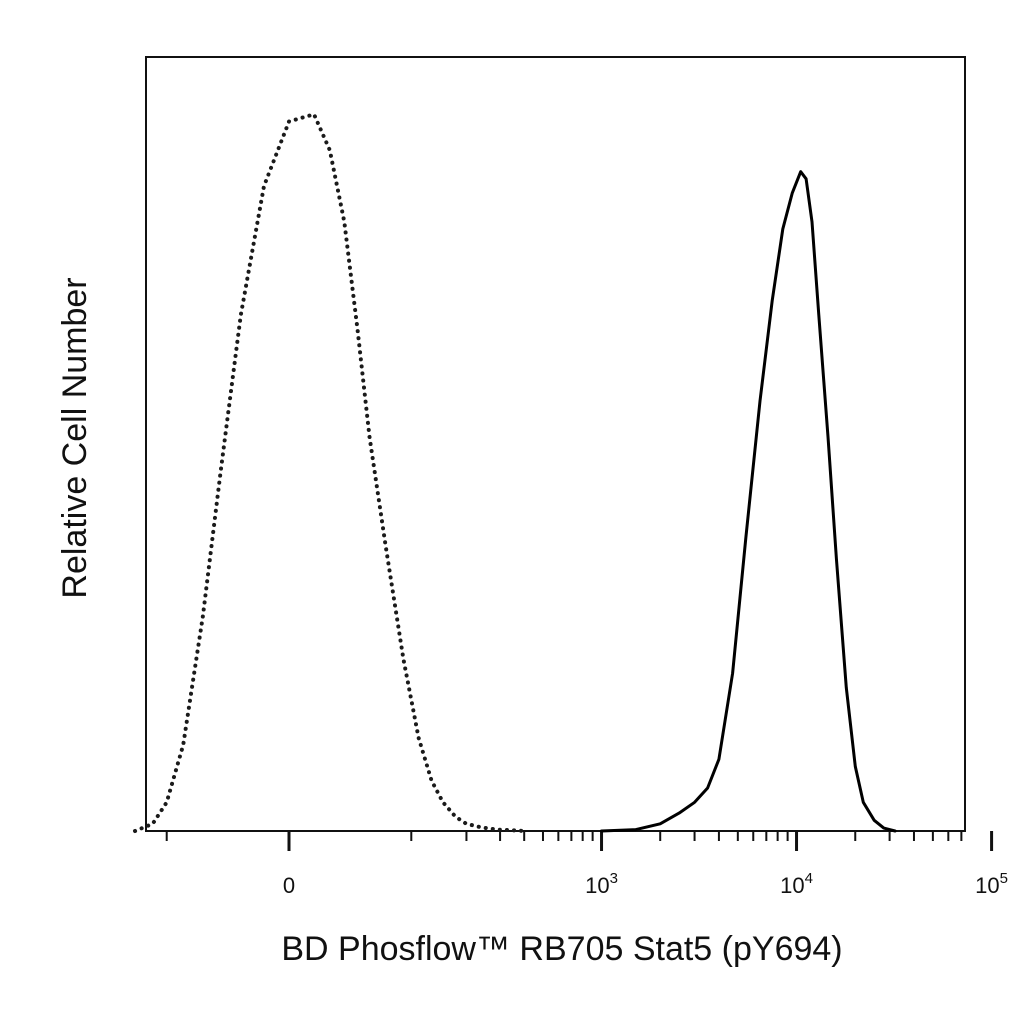 This screenshot has width=1024, height=1024. What do you see at coordinates (564, 836) in the screenshot?
I see `x-minor-ticks` at bounding box center [564, 836].